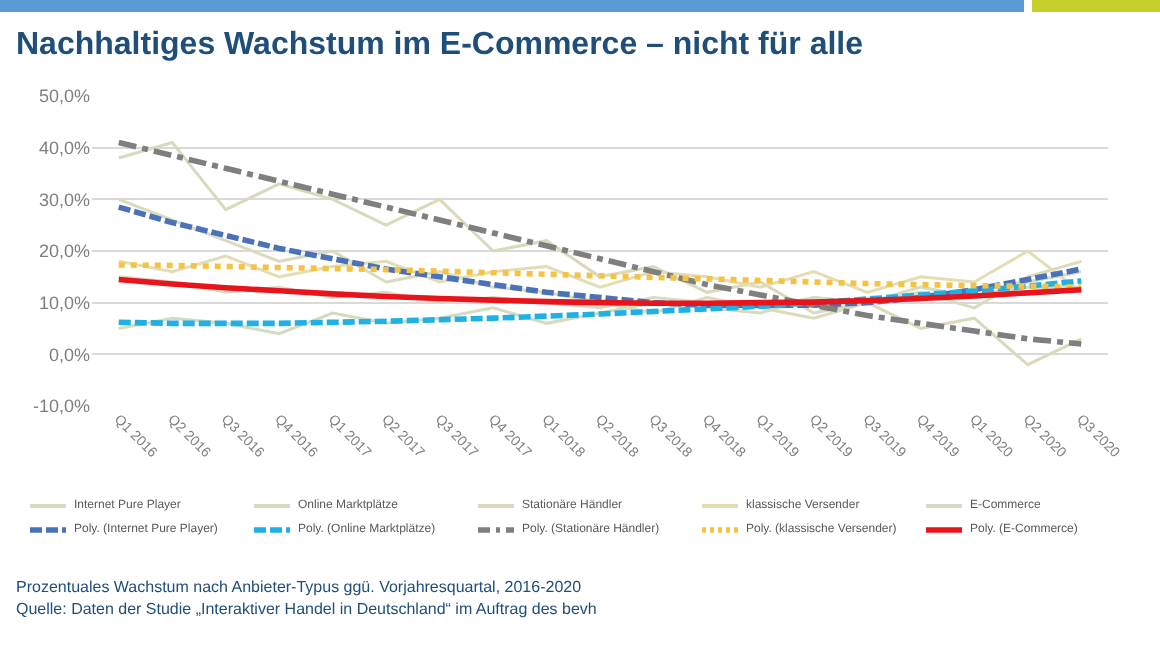 The height and width of the screenshot is (672, 1160). Describe the element at coordinates (64, 147) in the screenshot. I see `y-tick-label: 40,0%` at that location.